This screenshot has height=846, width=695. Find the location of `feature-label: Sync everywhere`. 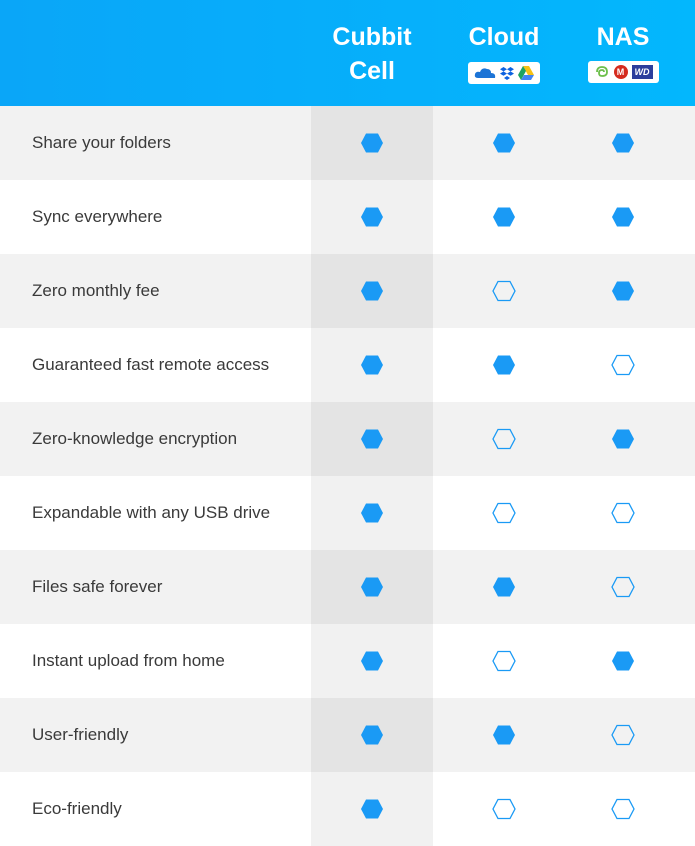

feature-label: Sync everywhere is located at coordinates (97, 216).